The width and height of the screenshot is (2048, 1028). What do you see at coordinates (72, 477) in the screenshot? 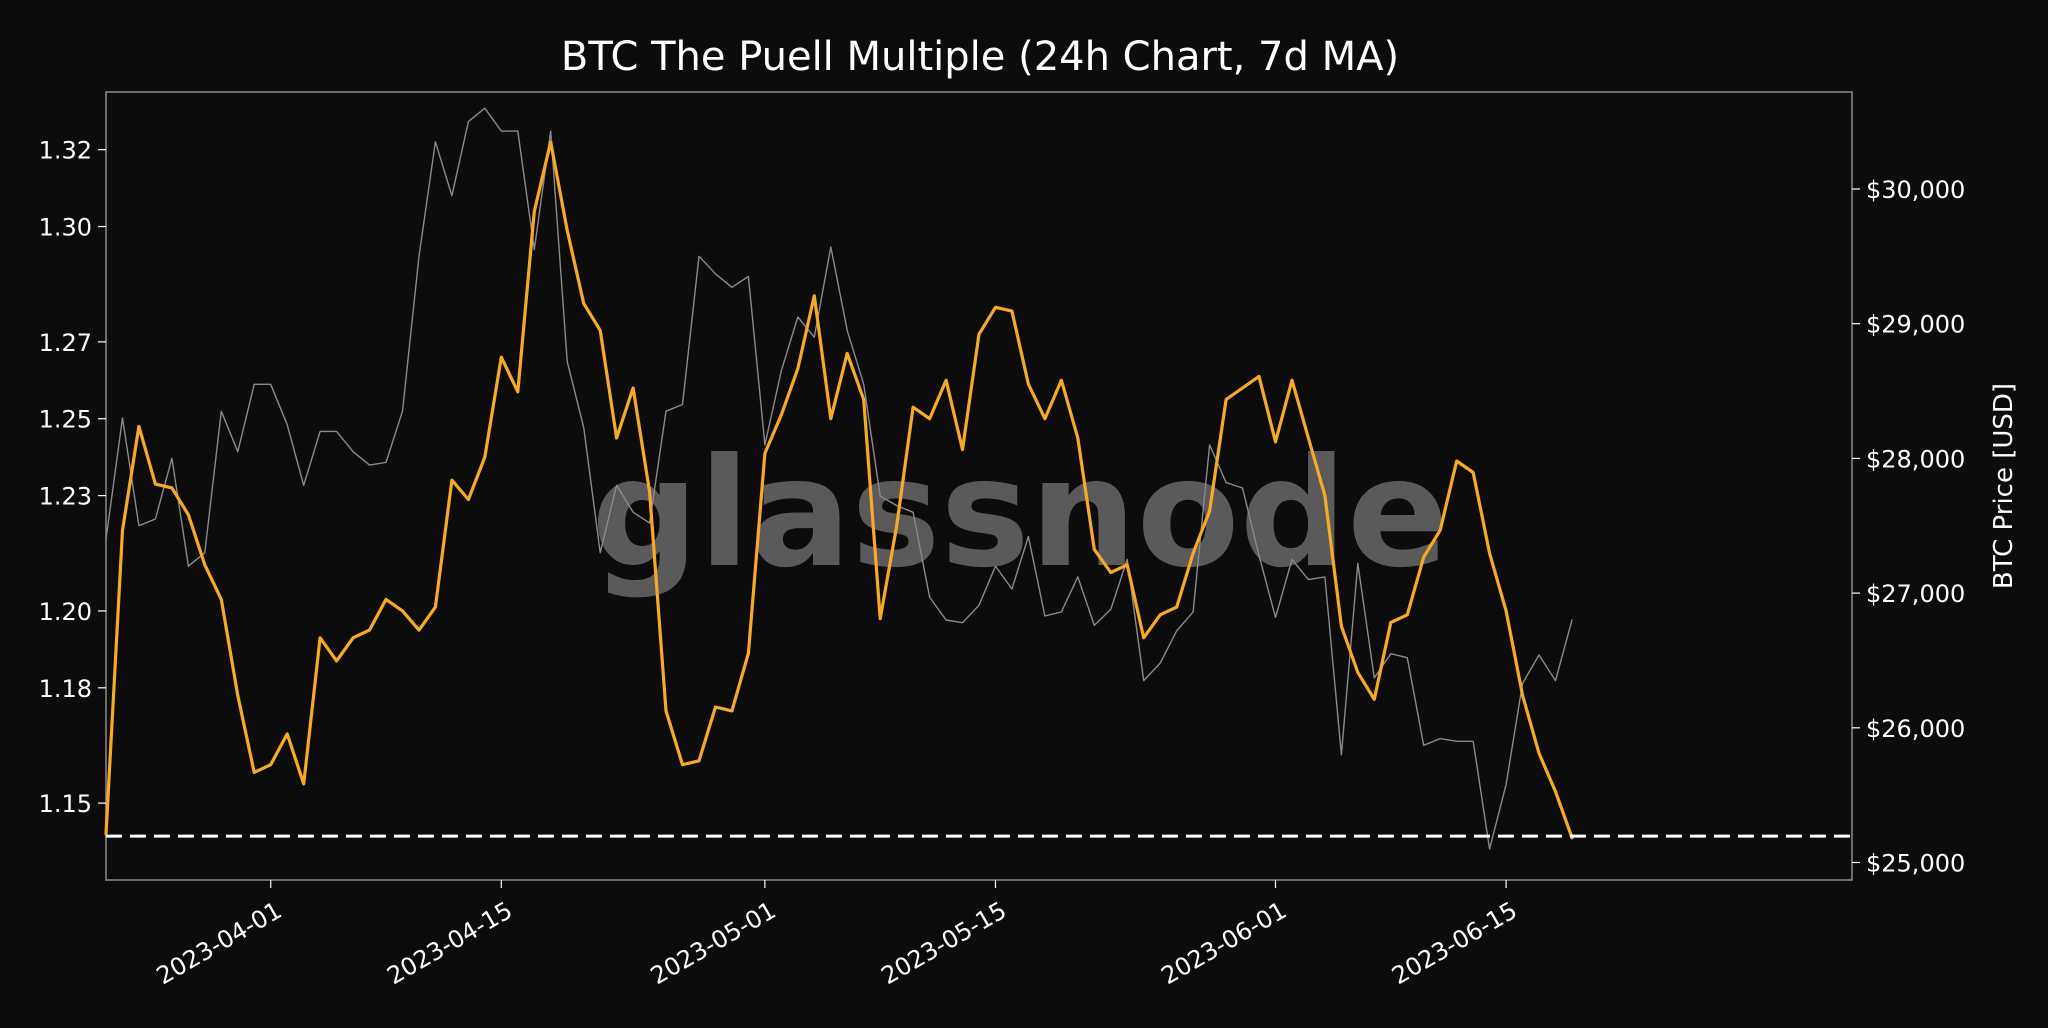
I see `left-axis-ticks: 1.15 1.18 1.20 1.23 1.25 1.27 1.30 1.32` at bounding box center [72, 477].